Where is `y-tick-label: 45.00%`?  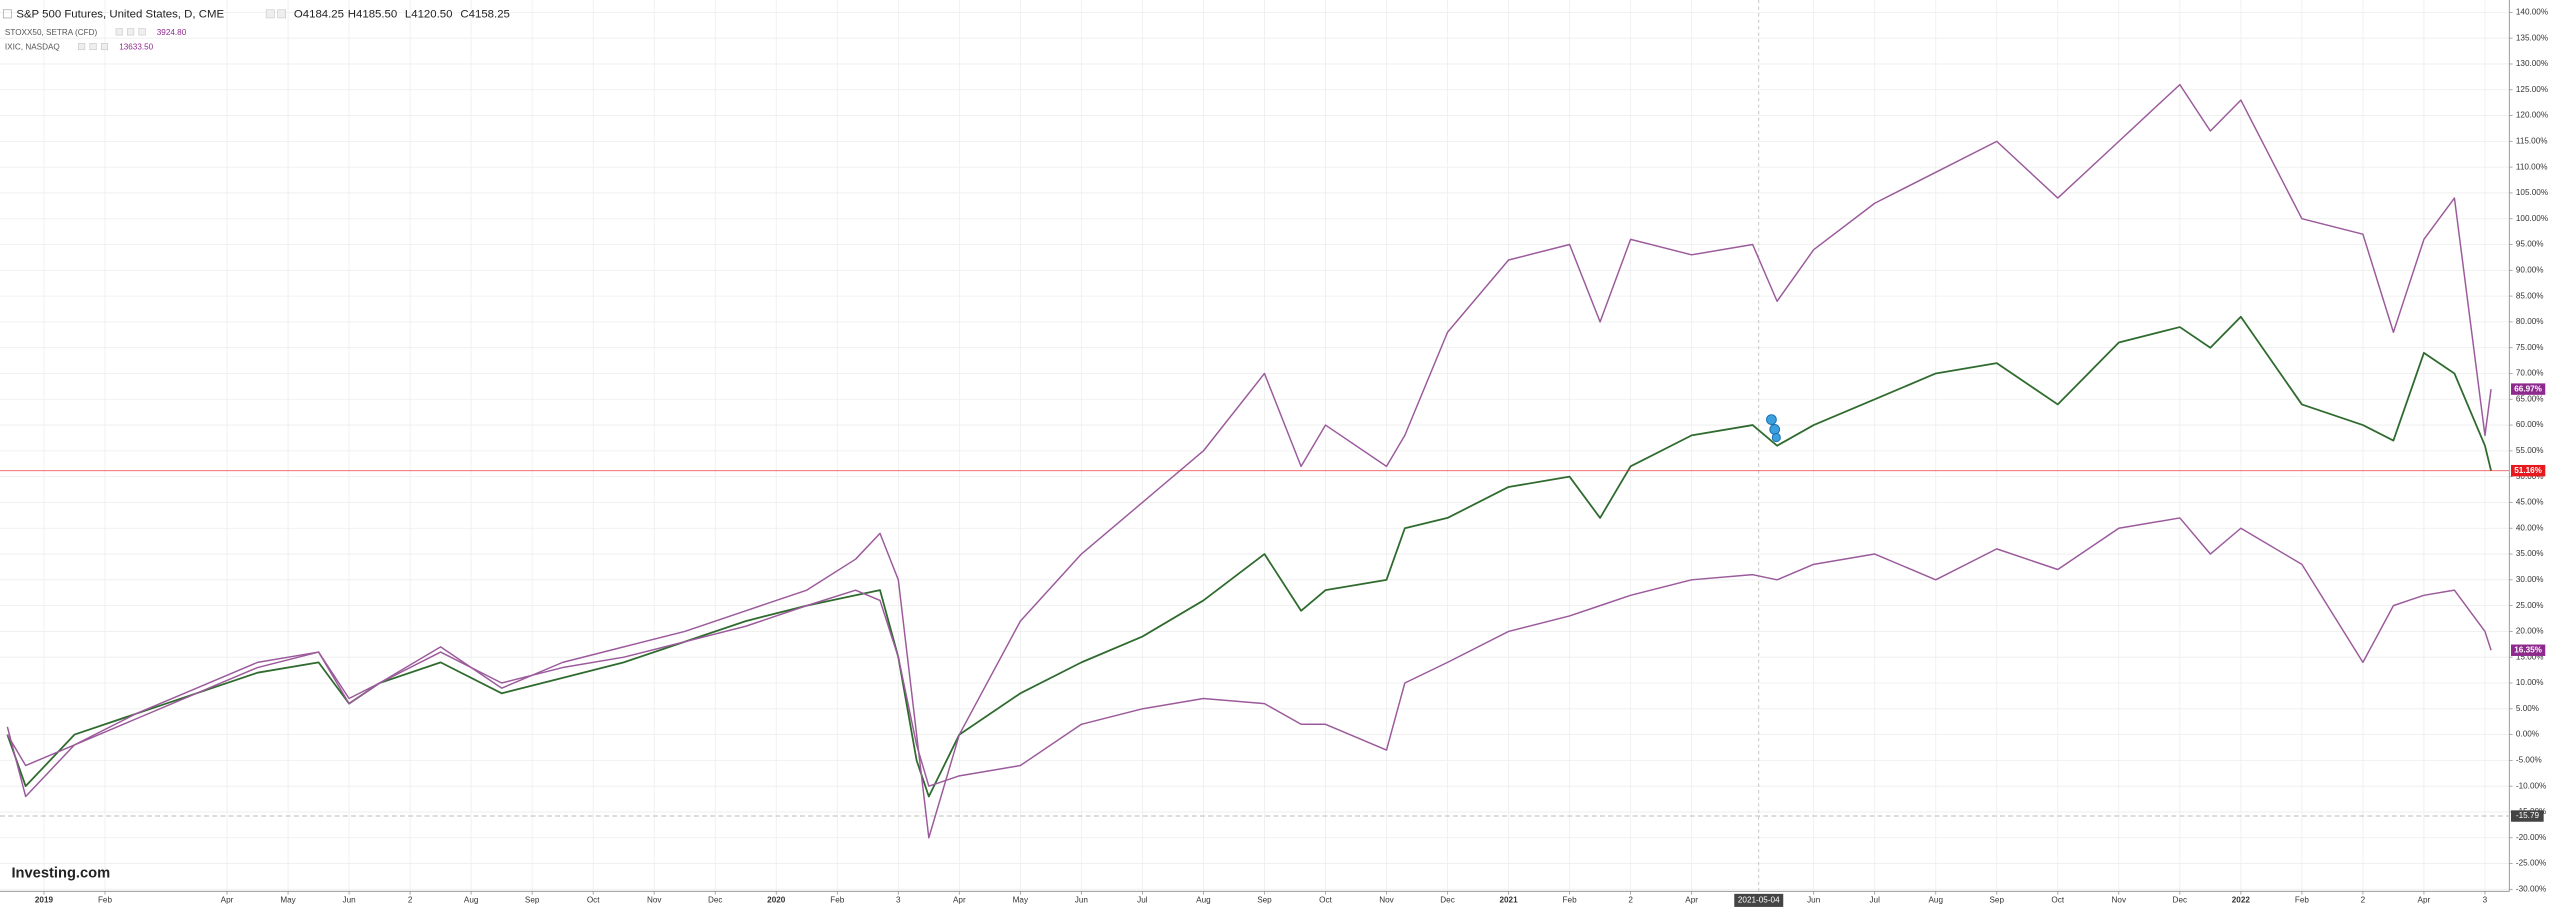
y-tick-label: 45.00% is located at coordinates (2530, 502).